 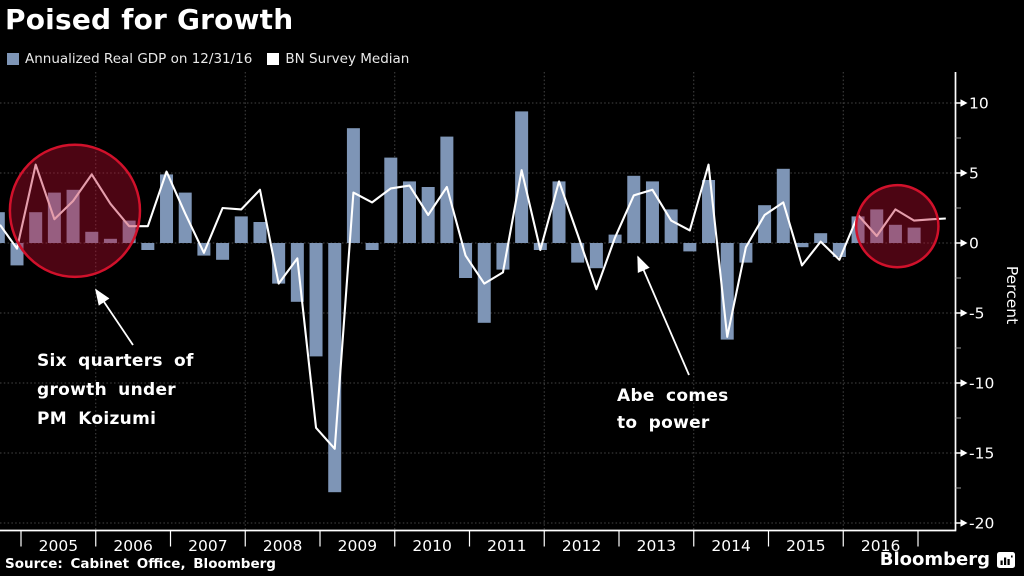 I want to click on annotation-abe-line1: Abe comes, so click(x=673, y=396).